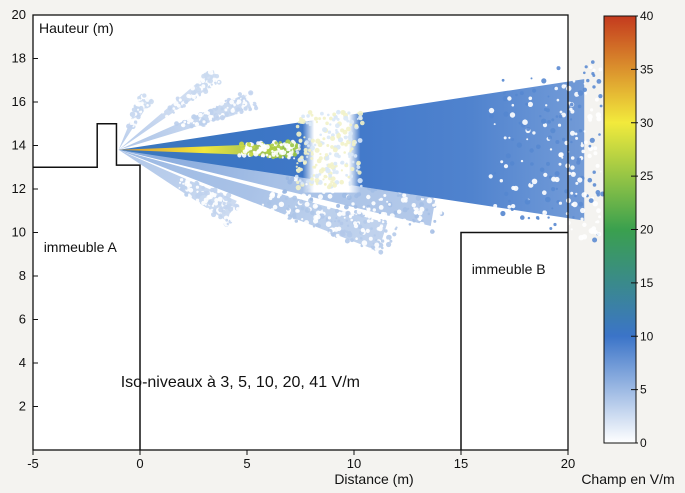  Describe the element at coordinates (87, 286) in the screenshot. I see `building-outline` at that location.